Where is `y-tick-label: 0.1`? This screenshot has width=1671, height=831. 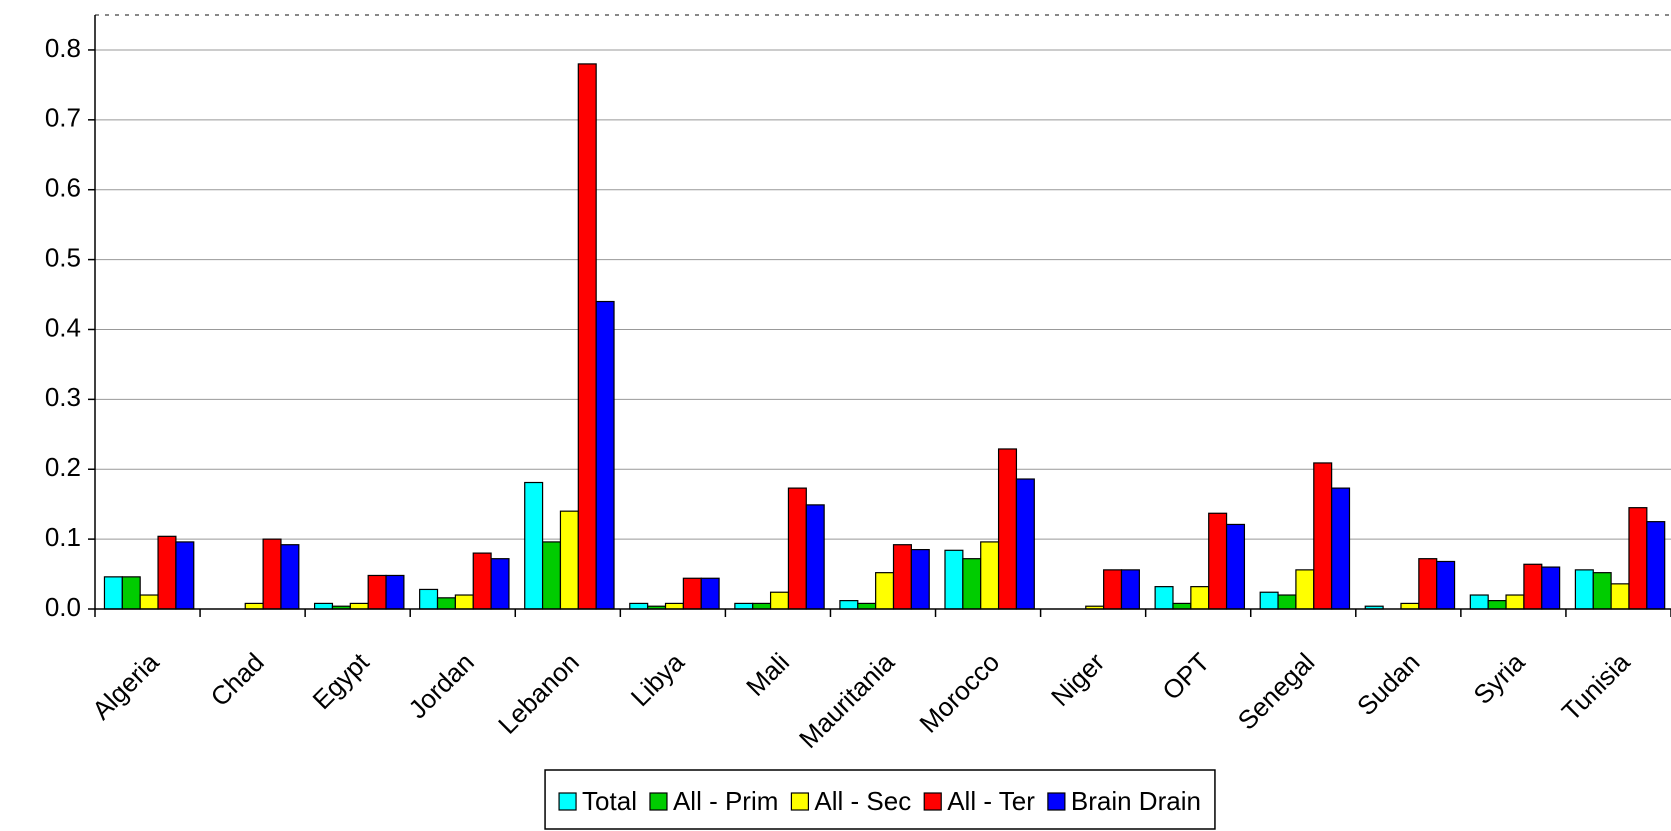
y-tick-label: 0.1 is located at coordinates (63, 537).